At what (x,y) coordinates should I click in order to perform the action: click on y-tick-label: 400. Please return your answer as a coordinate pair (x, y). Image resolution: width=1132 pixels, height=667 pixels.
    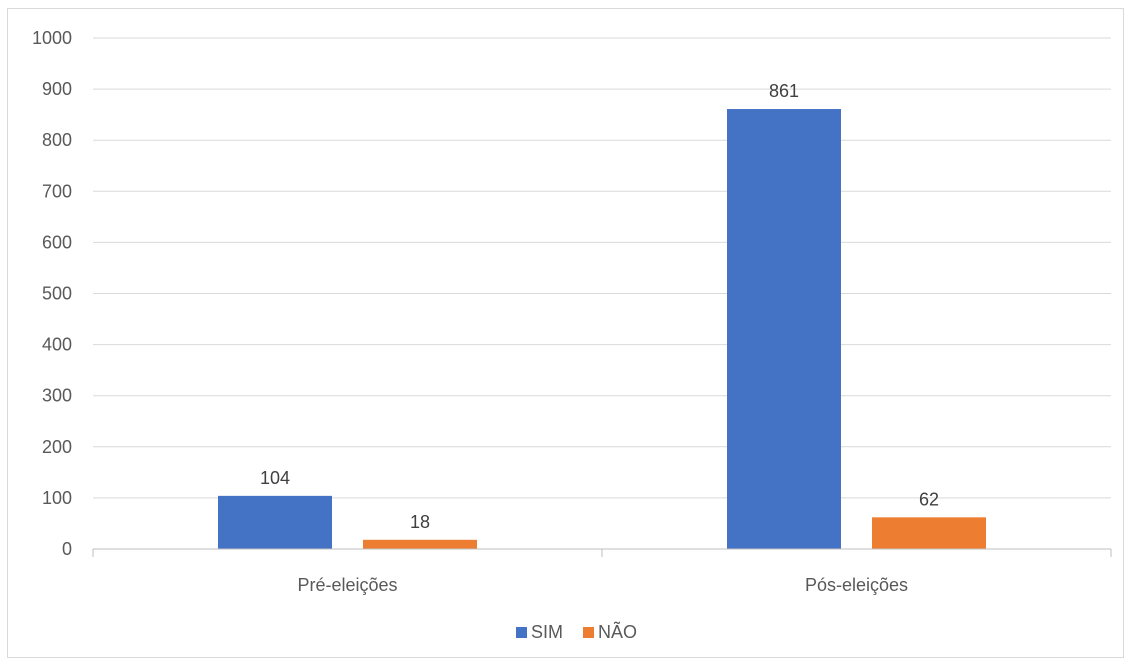
    Looking at the image, I should click on (57, 345).